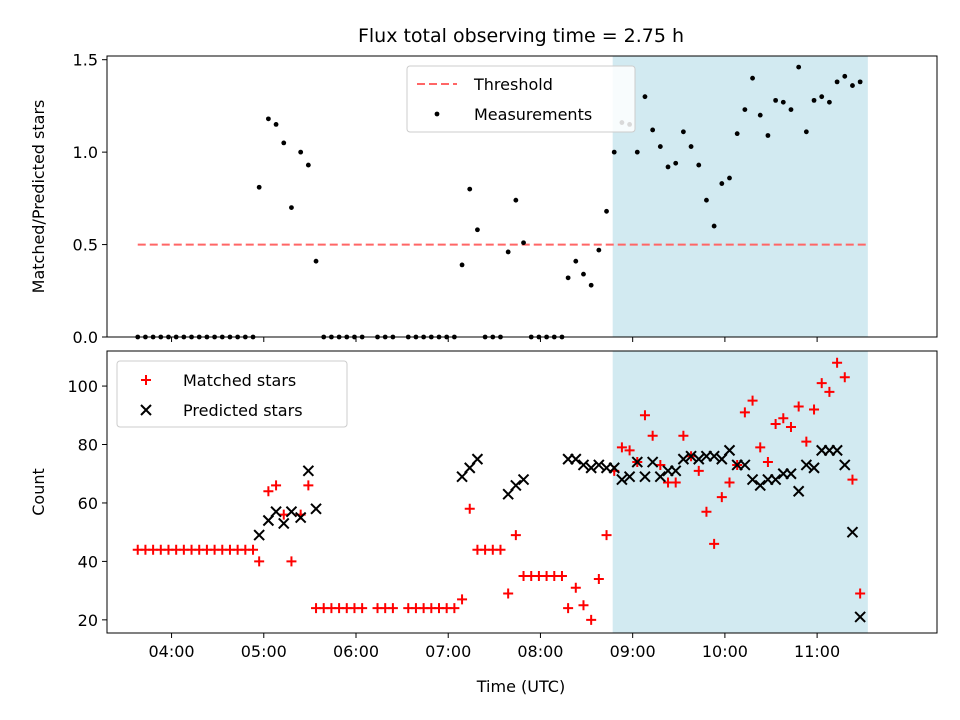 The width and height of the screenshot is (960, 720). Describe the element at coordinates (513, 84) in the screenshot. I see `legend-label: Threshold` at that location.